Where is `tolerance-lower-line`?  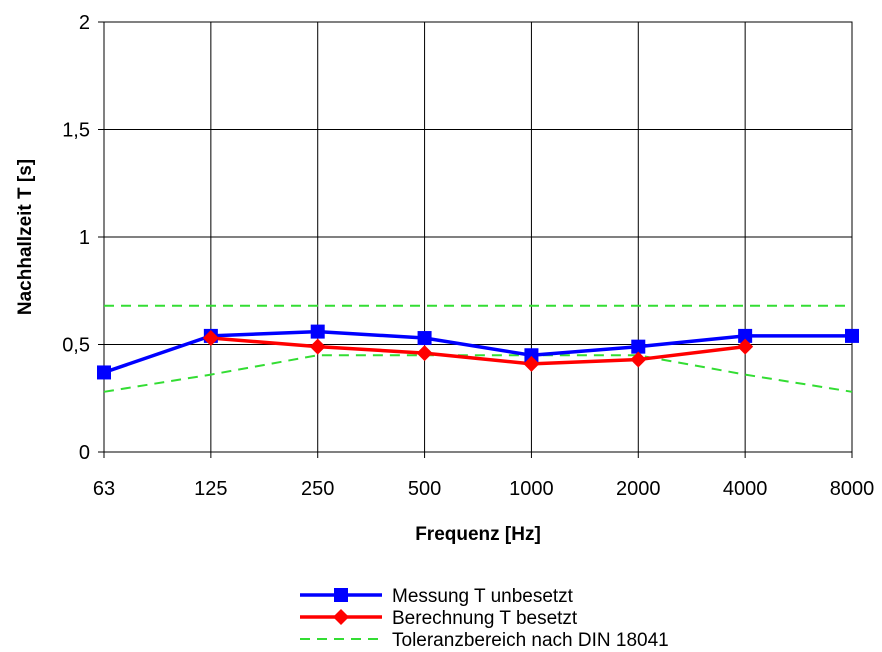 tolerance-lower-line is located at coordinates (478, 373).